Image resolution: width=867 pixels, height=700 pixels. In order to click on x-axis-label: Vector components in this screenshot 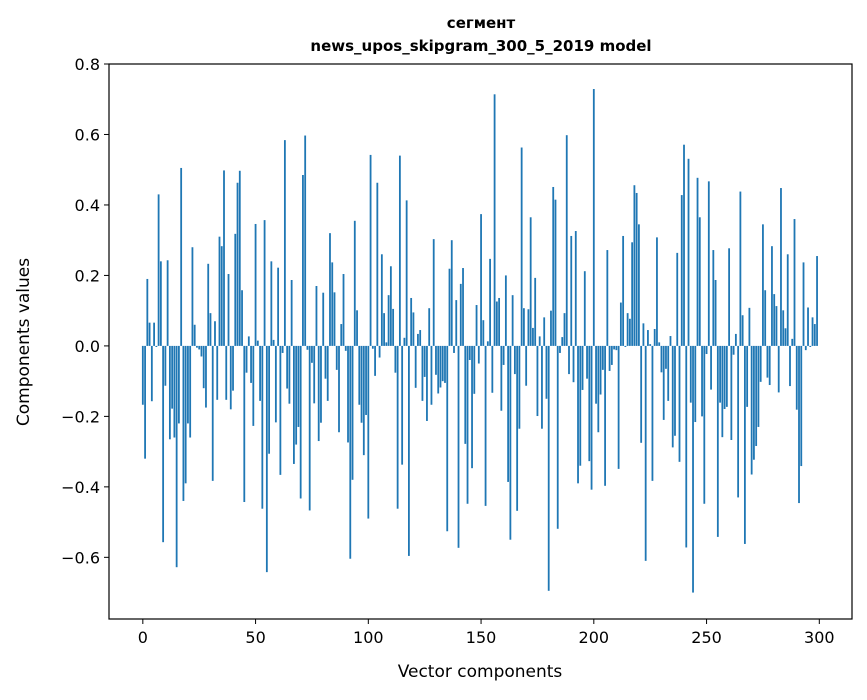, I will do `click(480, 672)`.